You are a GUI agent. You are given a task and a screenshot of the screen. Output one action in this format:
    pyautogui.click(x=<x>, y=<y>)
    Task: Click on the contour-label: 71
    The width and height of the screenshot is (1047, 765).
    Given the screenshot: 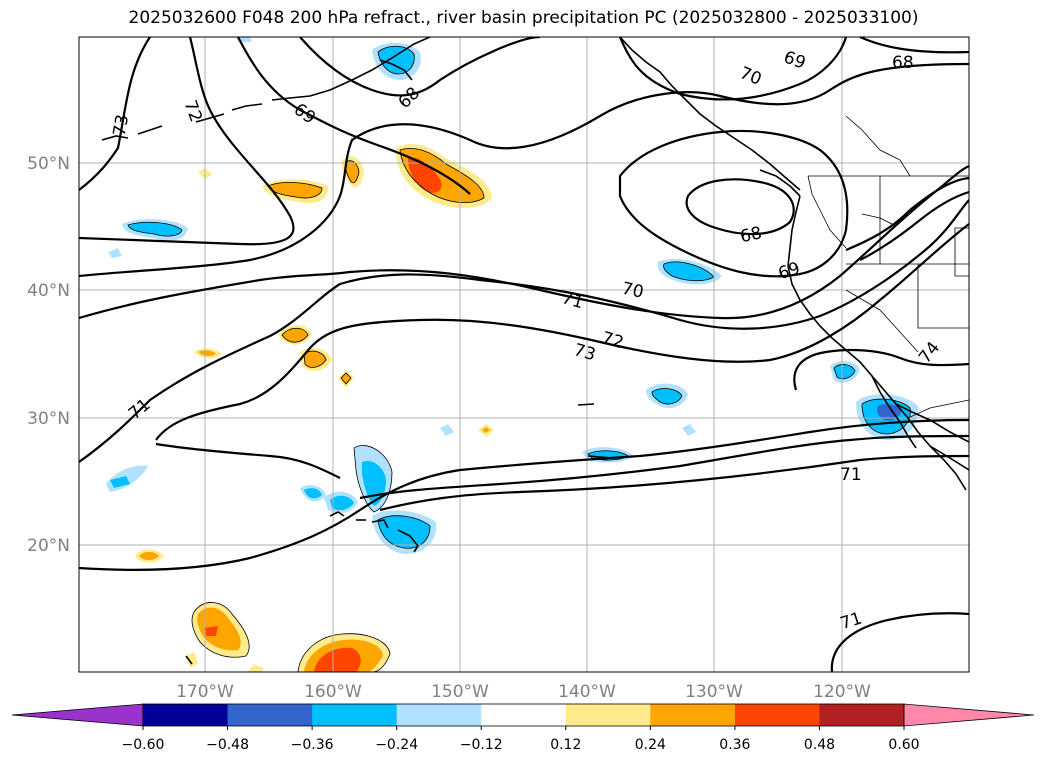 What is the action you would take?
    pyautogui.click(x=851, y=475)
    